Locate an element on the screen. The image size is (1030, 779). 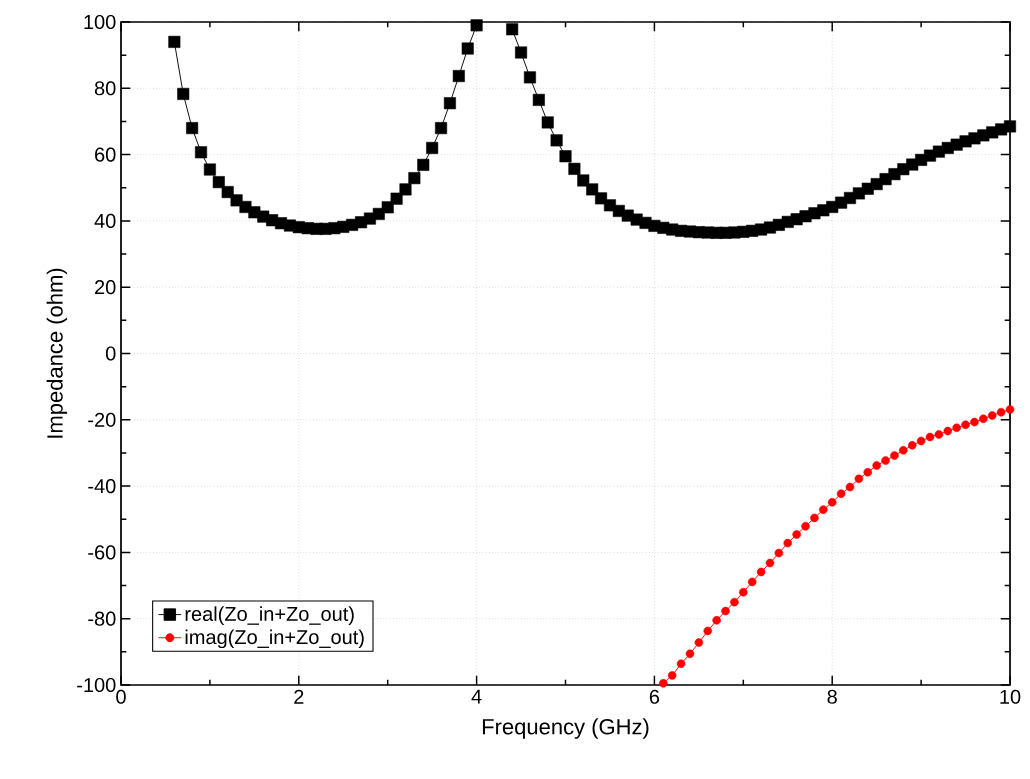
x-tick-label: 0 is located at coordinates (121, 696).